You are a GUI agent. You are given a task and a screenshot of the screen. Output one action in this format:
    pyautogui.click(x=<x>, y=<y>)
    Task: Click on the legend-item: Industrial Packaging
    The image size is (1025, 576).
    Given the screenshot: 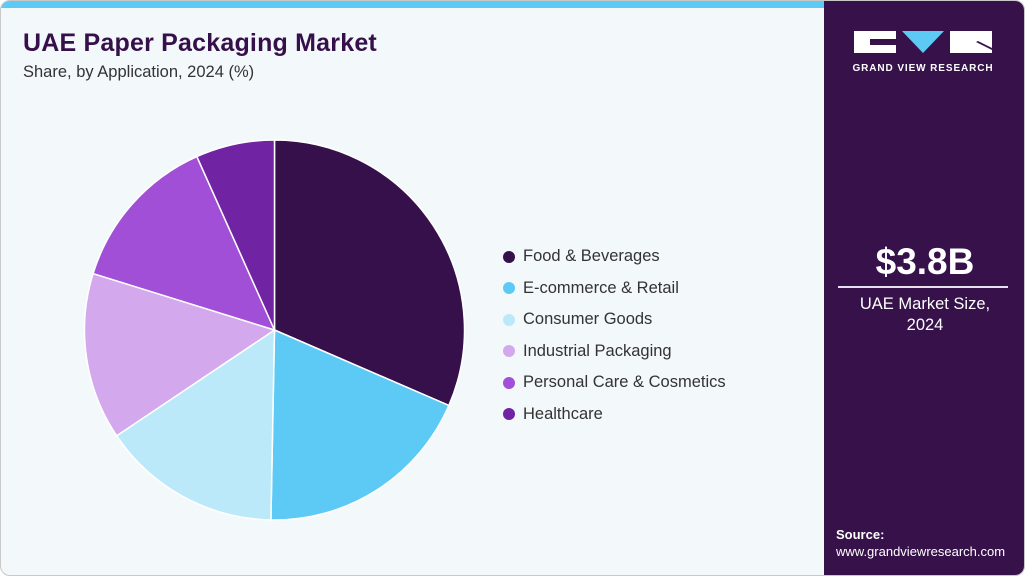 What is the action you would take?
    pyautogui.click(x=614, y=352)
    